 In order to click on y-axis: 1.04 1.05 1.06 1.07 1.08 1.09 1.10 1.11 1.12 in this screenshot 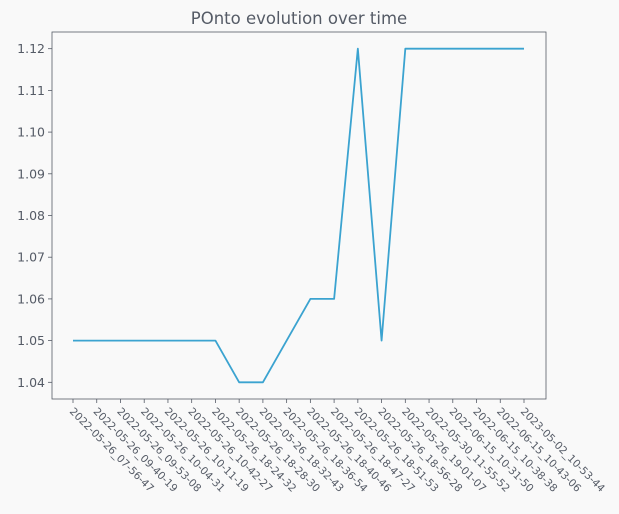, I will do `click(34, 215)`.